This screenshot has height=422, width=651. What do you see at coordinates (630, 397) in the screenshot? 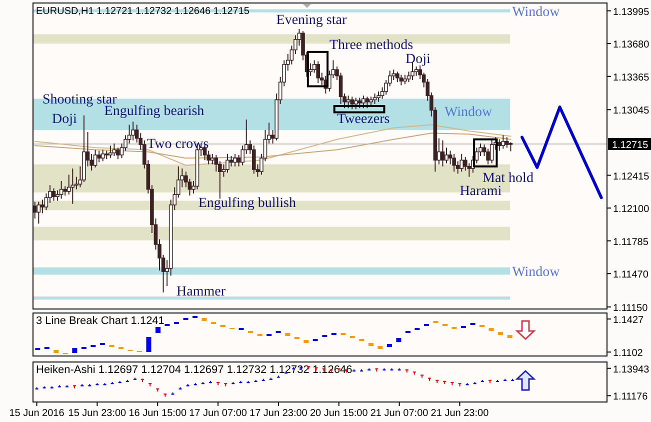
I see `y-tick-label: 1.11176` at bounding box center [630, 397].